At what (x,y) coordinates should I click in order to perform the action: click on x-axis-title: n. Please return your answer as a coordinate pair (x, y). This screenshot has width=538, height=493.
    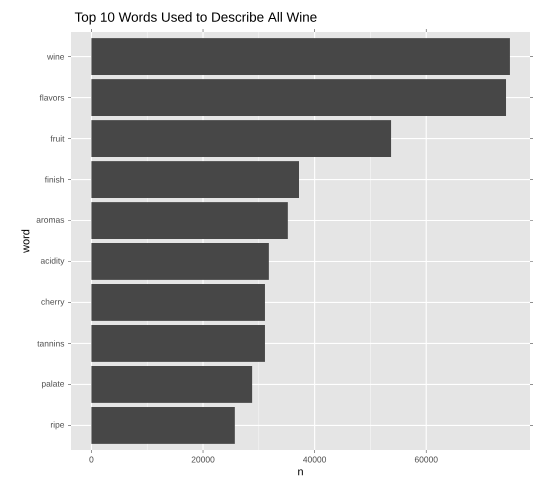
    Looking at the image, I should click on (300, 472).